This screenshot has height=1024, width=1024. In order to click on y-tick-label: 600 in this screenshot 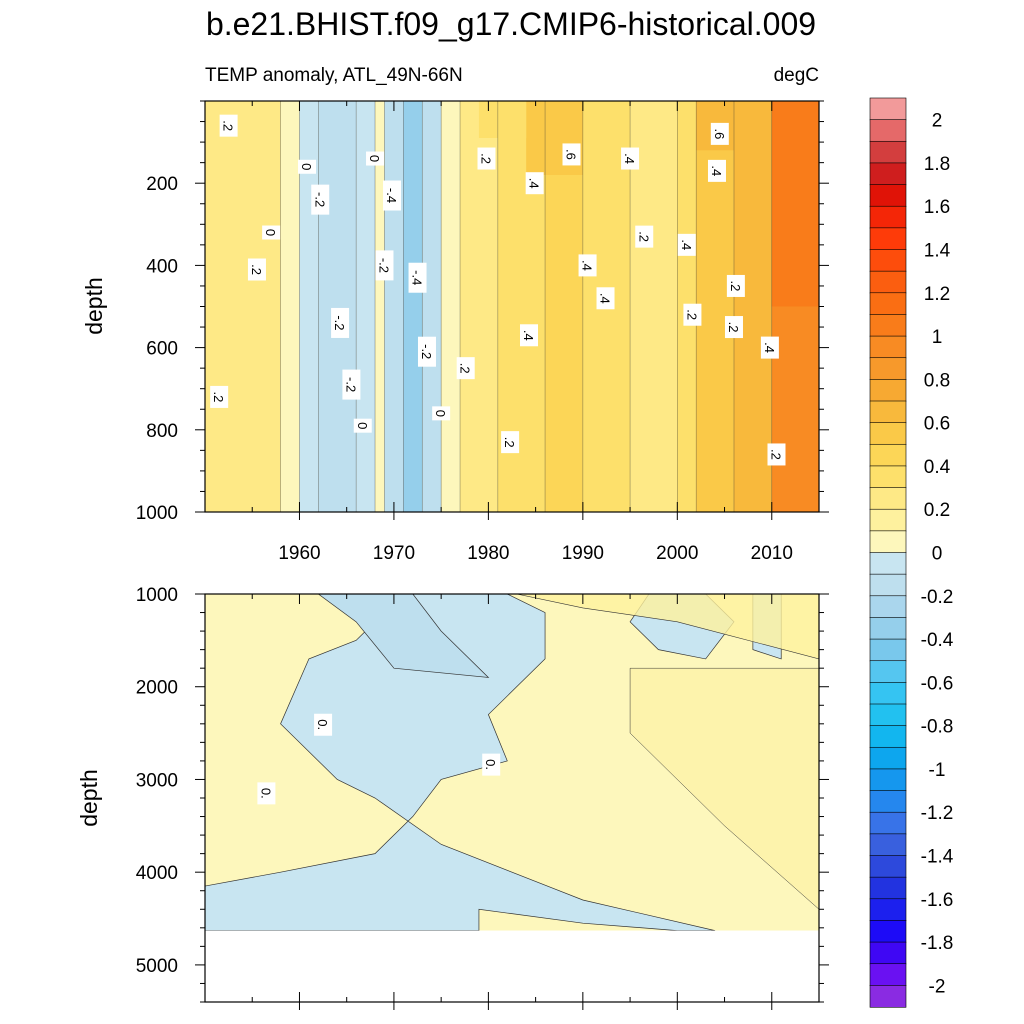, I will do `click(162, 349)`.